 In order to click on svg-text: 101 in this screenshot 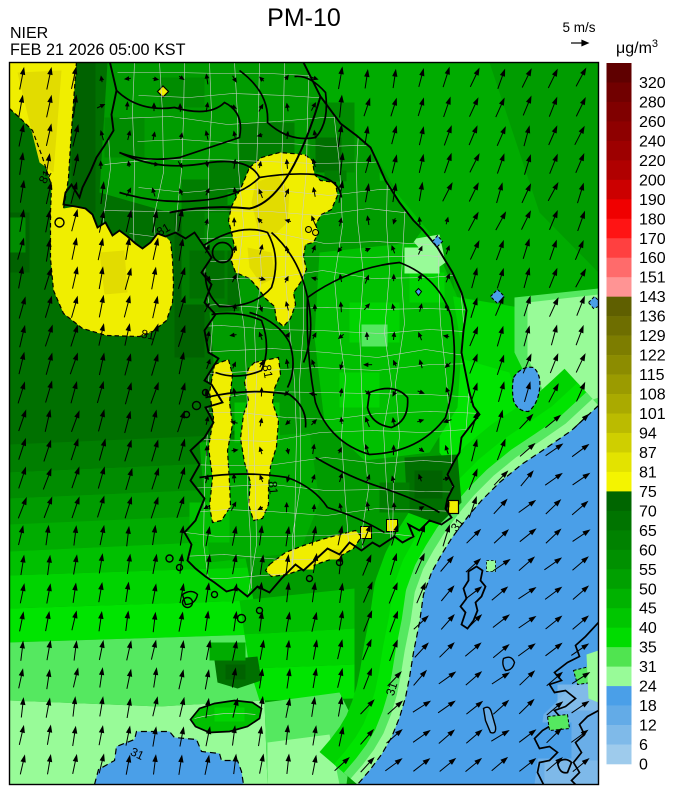, I will do `click(652, 414)`.